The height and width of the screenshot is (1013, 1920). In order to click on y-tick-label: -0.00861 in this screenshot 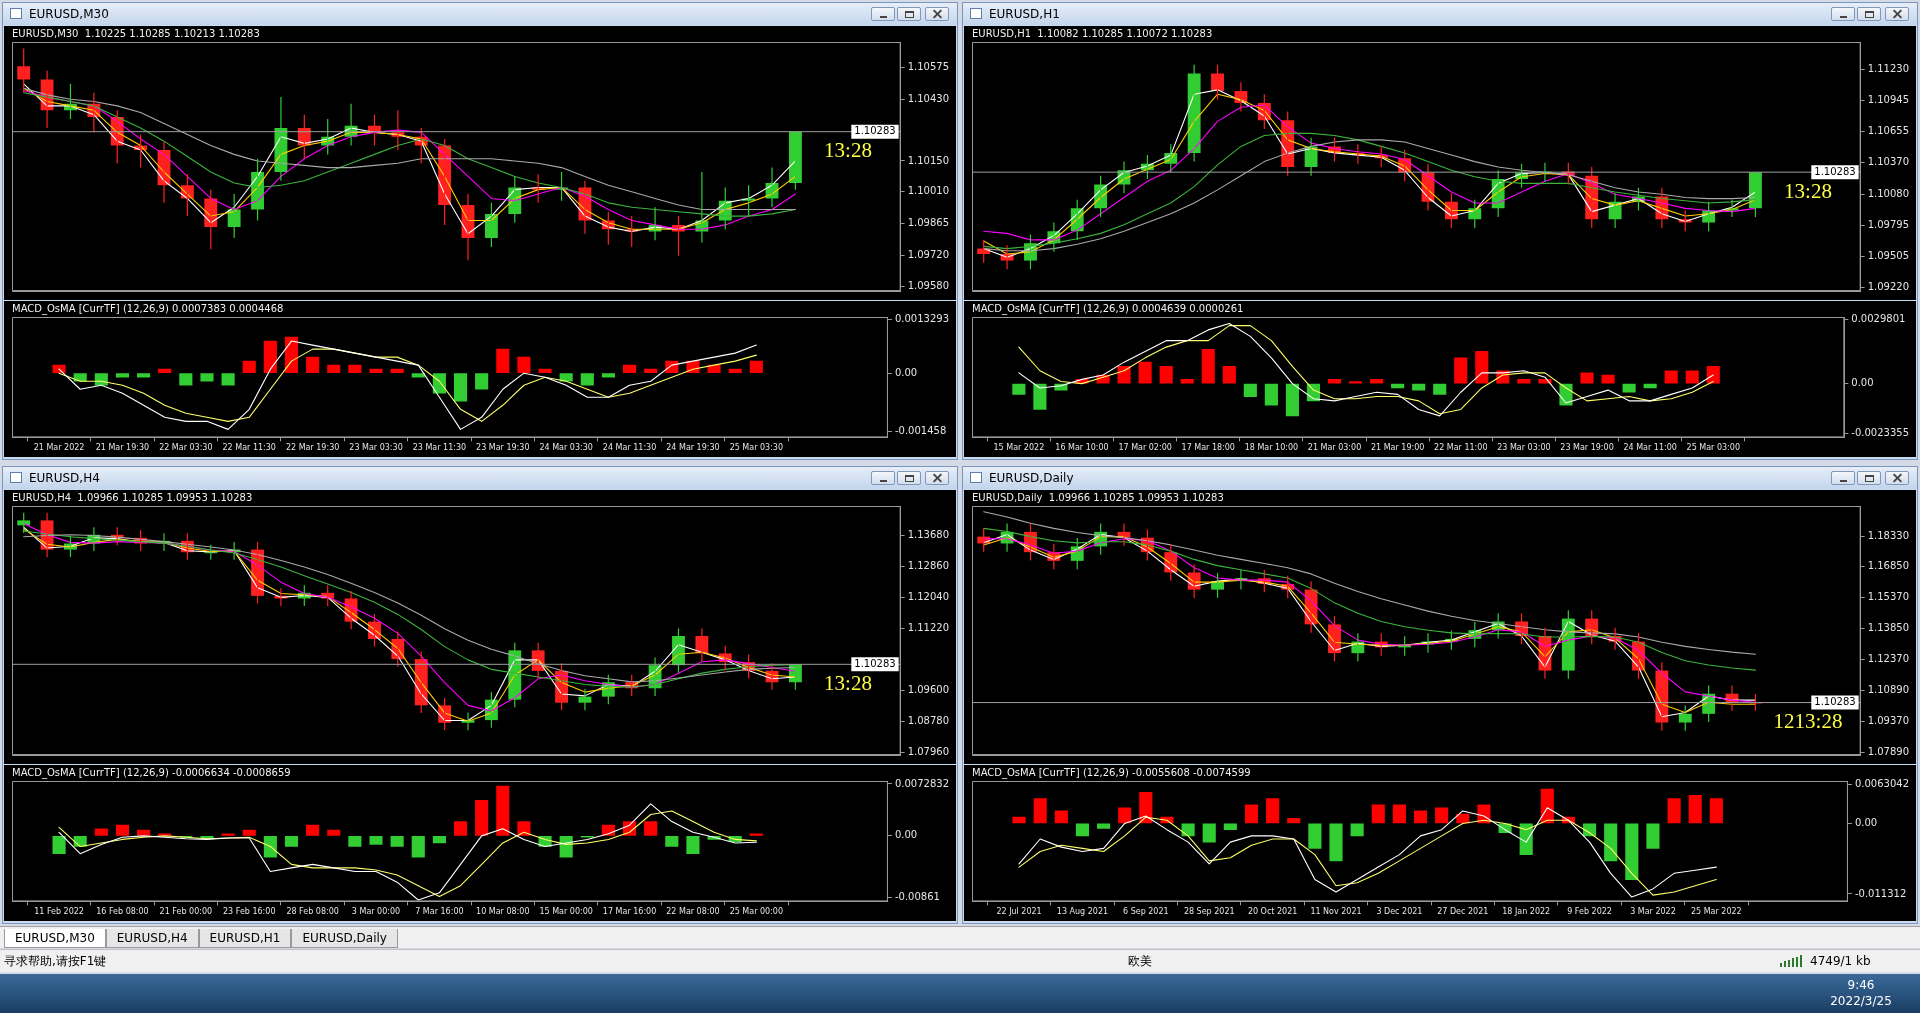, I will do `click(917, 896)`.